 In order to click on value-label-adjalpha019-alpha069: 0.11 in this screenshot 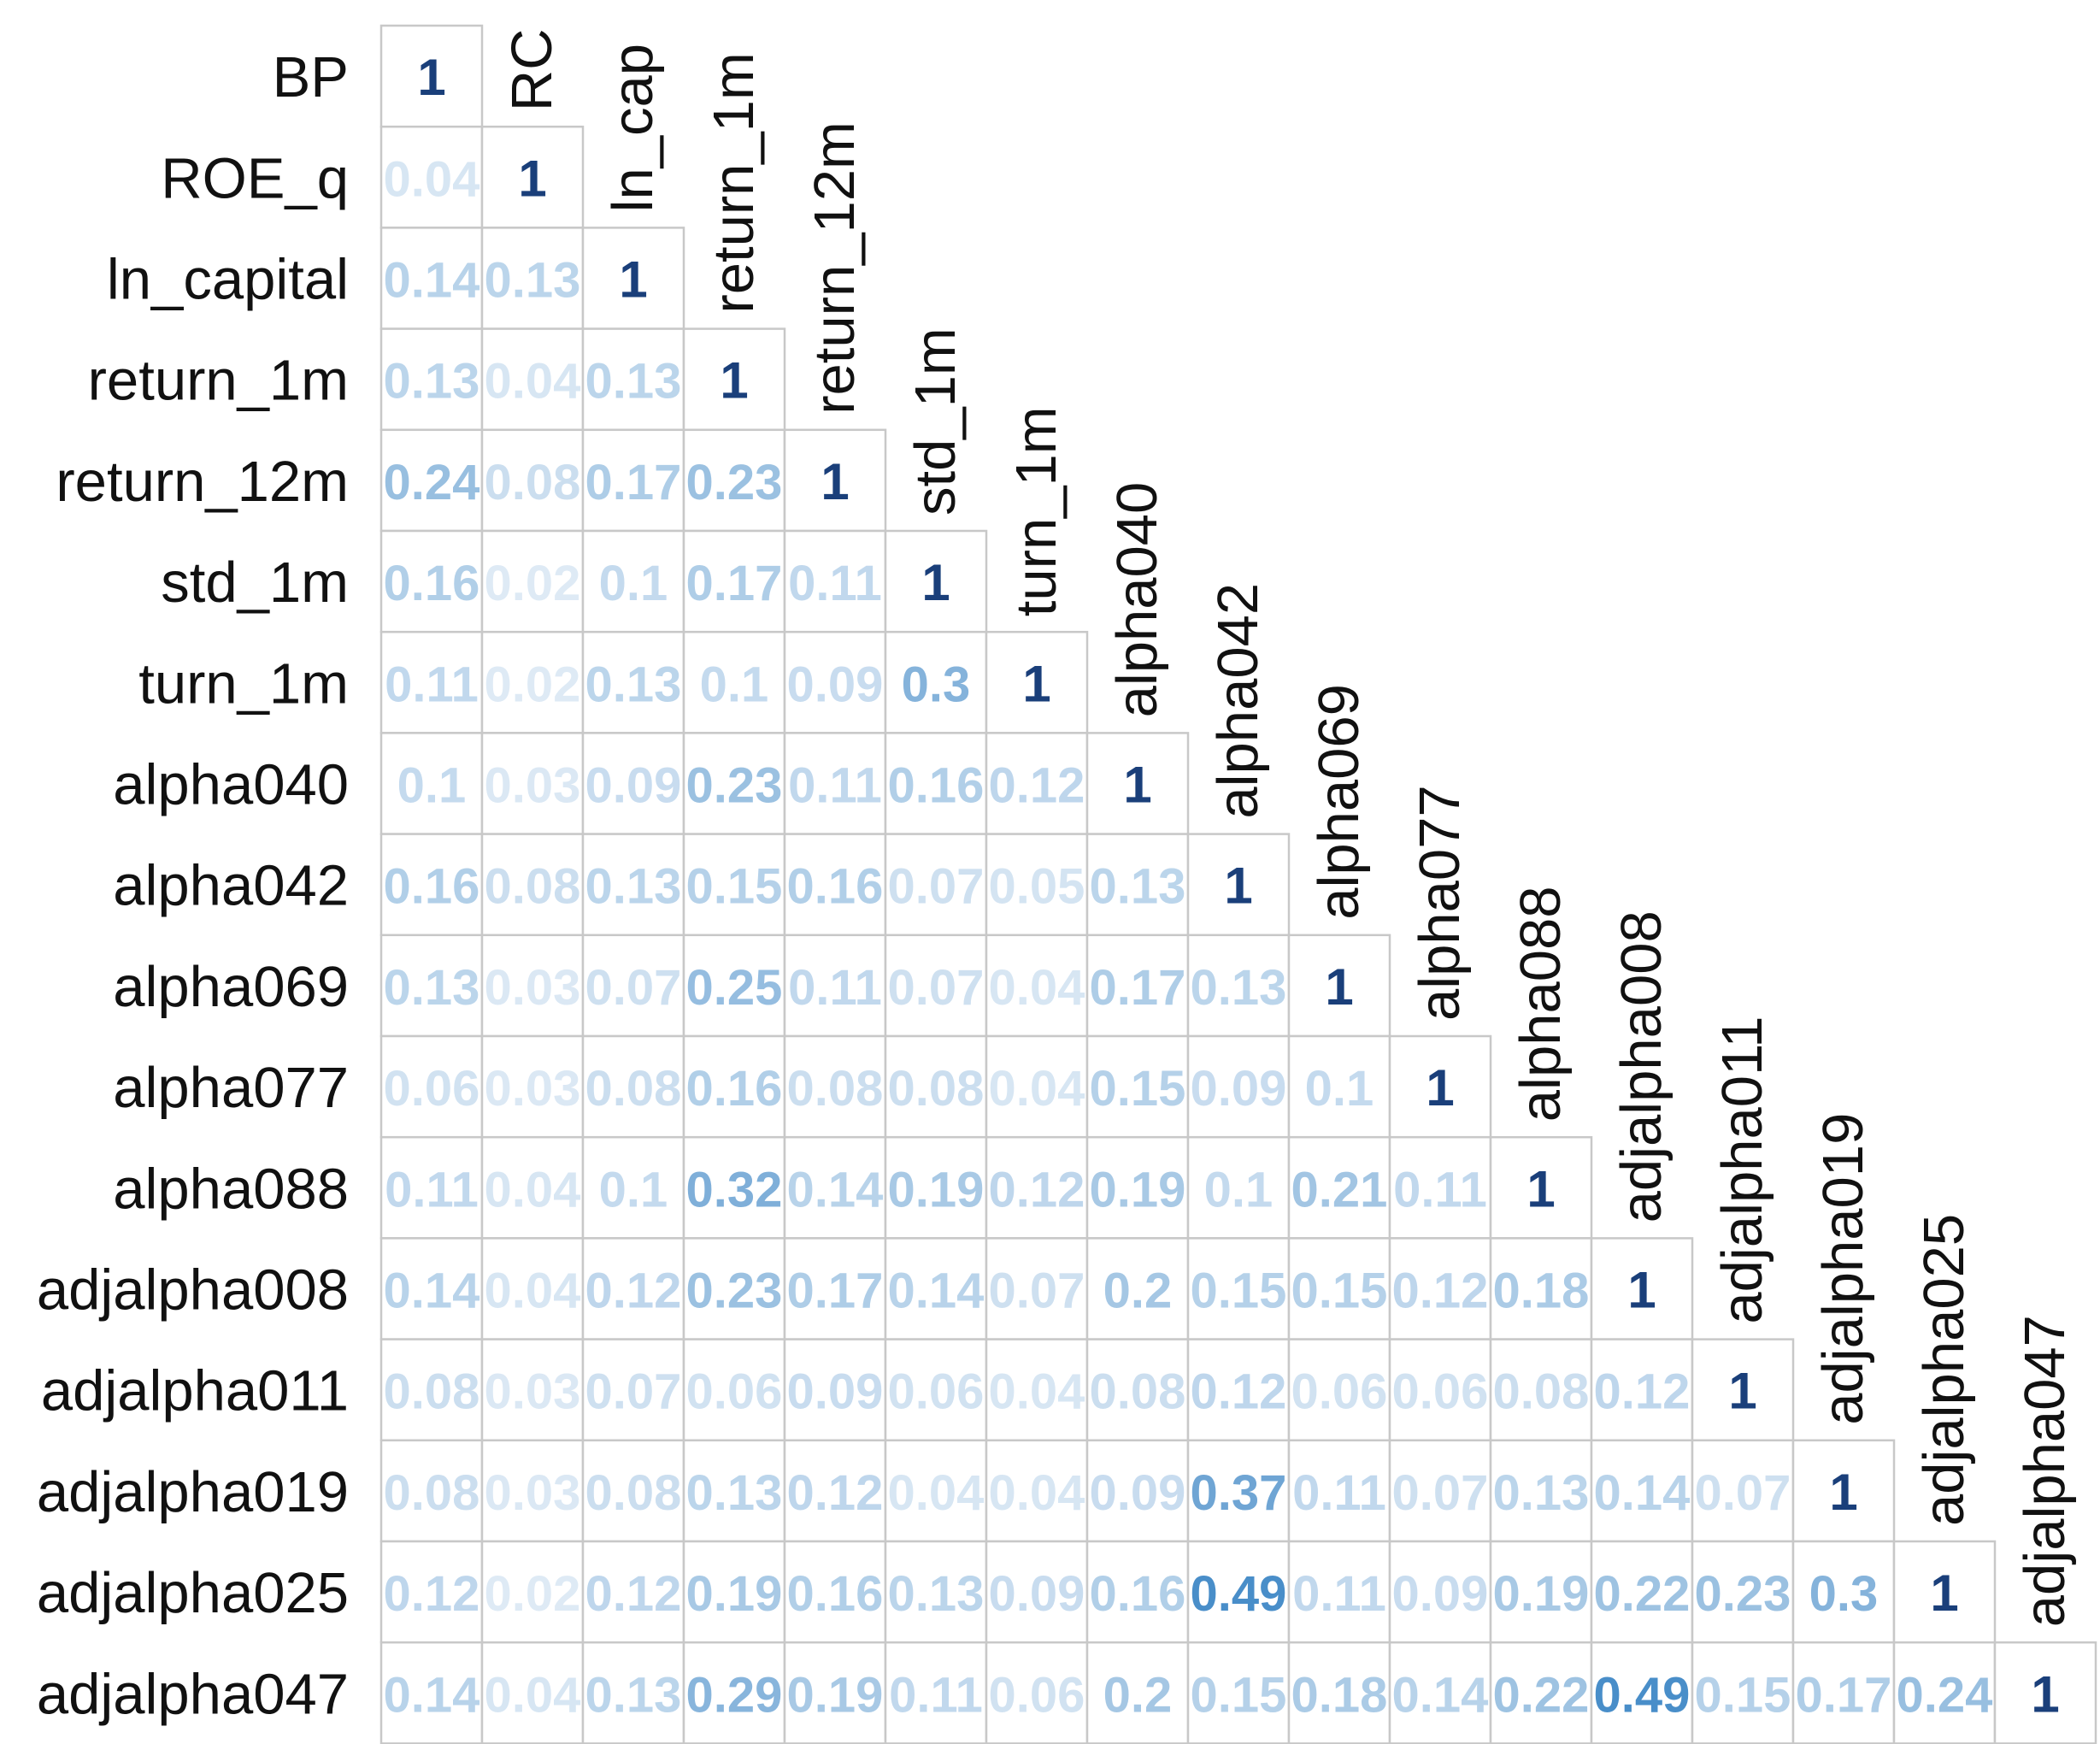, I will do `click(1339, 1493)`.